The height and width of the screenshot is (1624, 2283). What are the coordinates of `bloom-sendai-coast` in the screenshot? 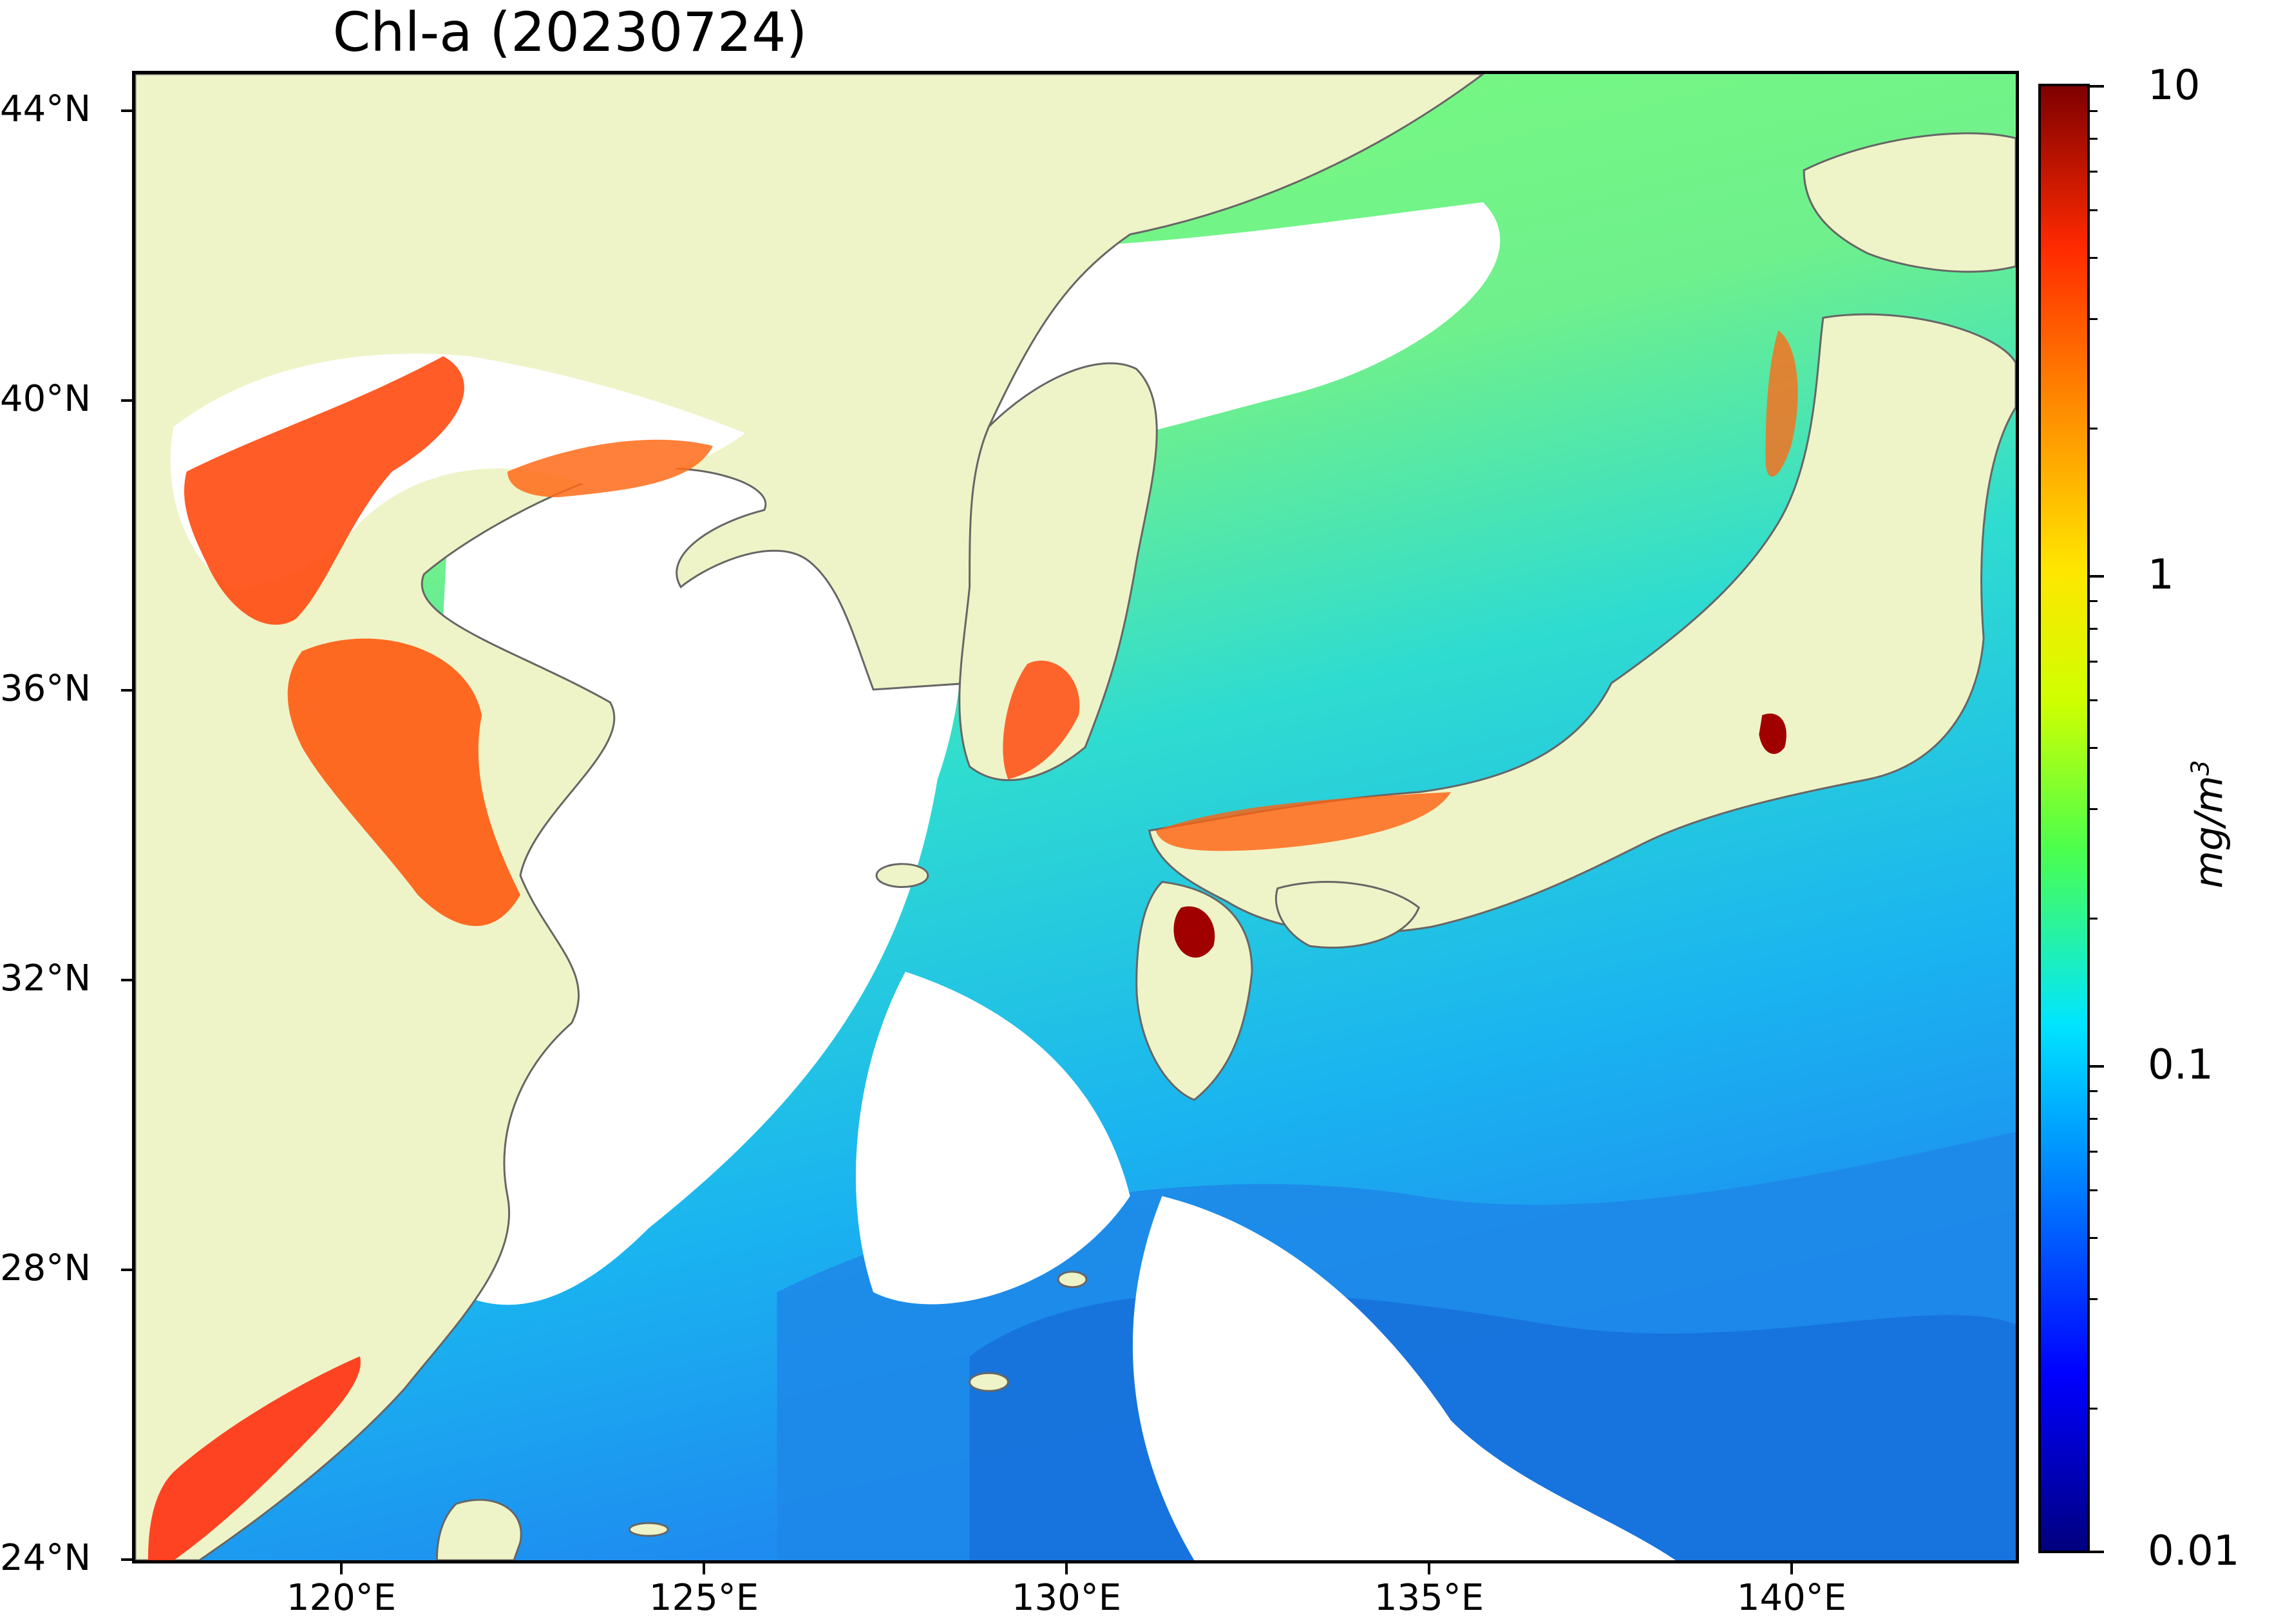 It's located at (1781, 403).